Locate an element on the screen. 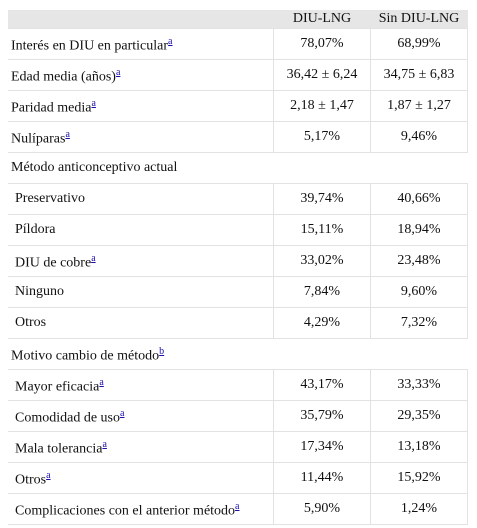 This screenshot has height=528, width=477. value-cell: 5,17% is located at coordinates (322, 137).